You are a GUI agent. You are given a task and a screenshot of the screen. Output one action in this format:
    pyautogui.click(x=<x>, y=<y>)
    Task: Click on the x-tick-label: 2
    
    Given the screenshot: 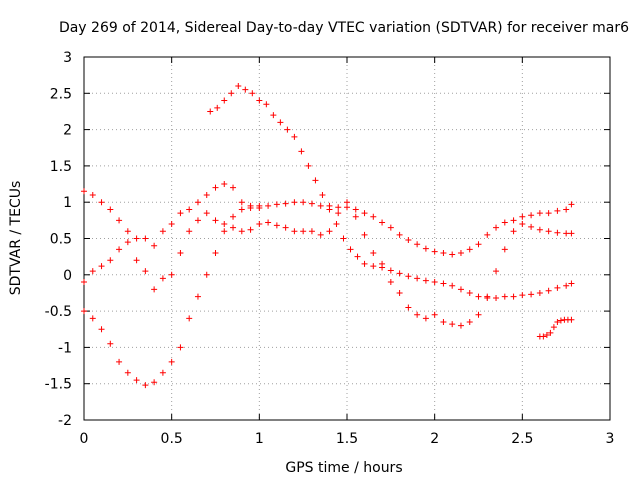 What is the action you would take?
    pyautogui.click(x=434, y=439)
    